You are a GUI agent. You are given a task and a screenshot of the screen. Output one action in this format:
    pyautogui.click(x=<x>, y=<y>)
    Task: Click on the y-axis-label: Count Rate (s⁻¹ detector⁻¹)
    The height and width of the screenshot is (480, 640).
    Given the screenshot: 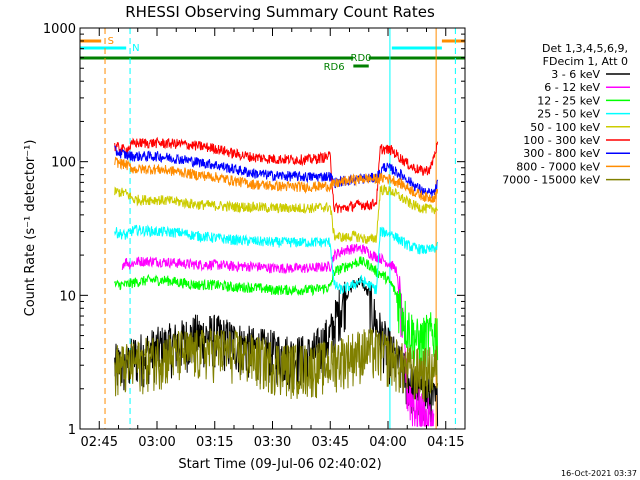 What is the action you would take?
    pyautogui.click(x=30, y=228)
    